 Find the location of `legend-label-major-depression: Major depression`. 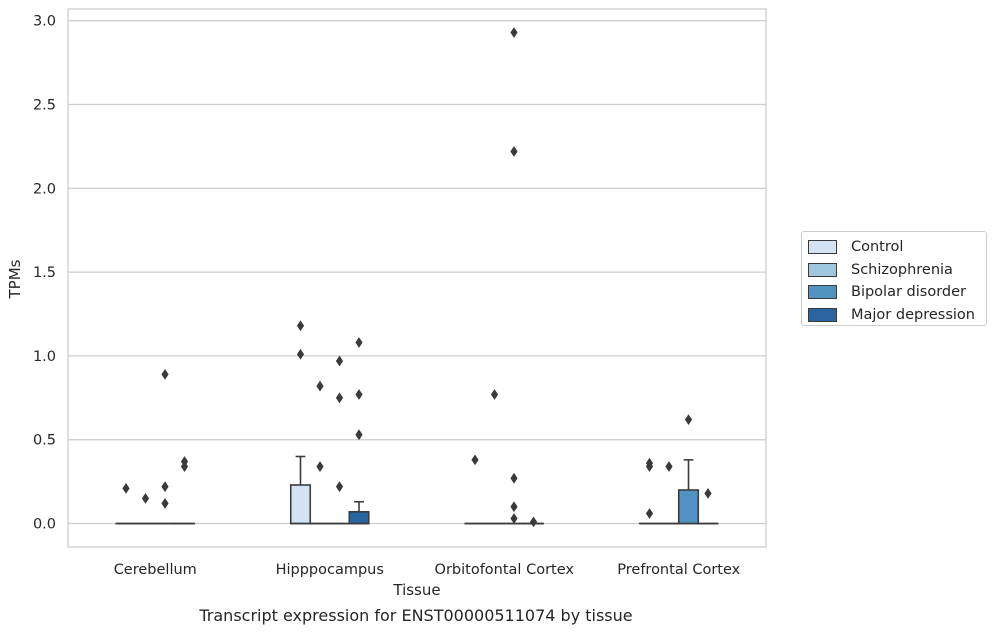

legend-label-major-depression: Major depression is located at coordinates (913, 314).